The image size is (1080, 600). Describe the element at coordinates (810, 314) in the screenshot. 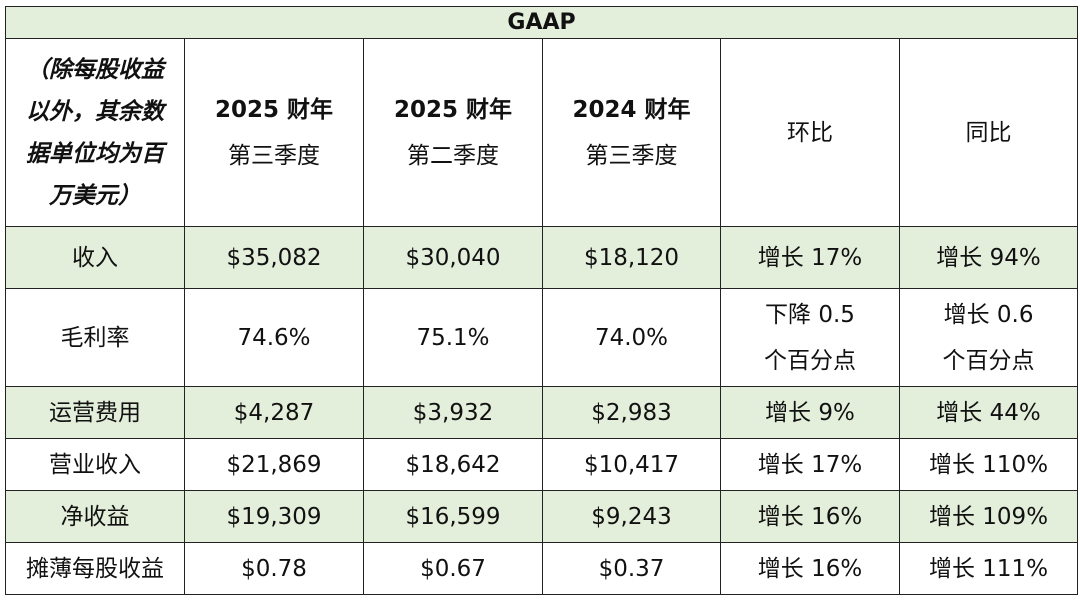

I see `cell-line: 下降 0.5` at that location.